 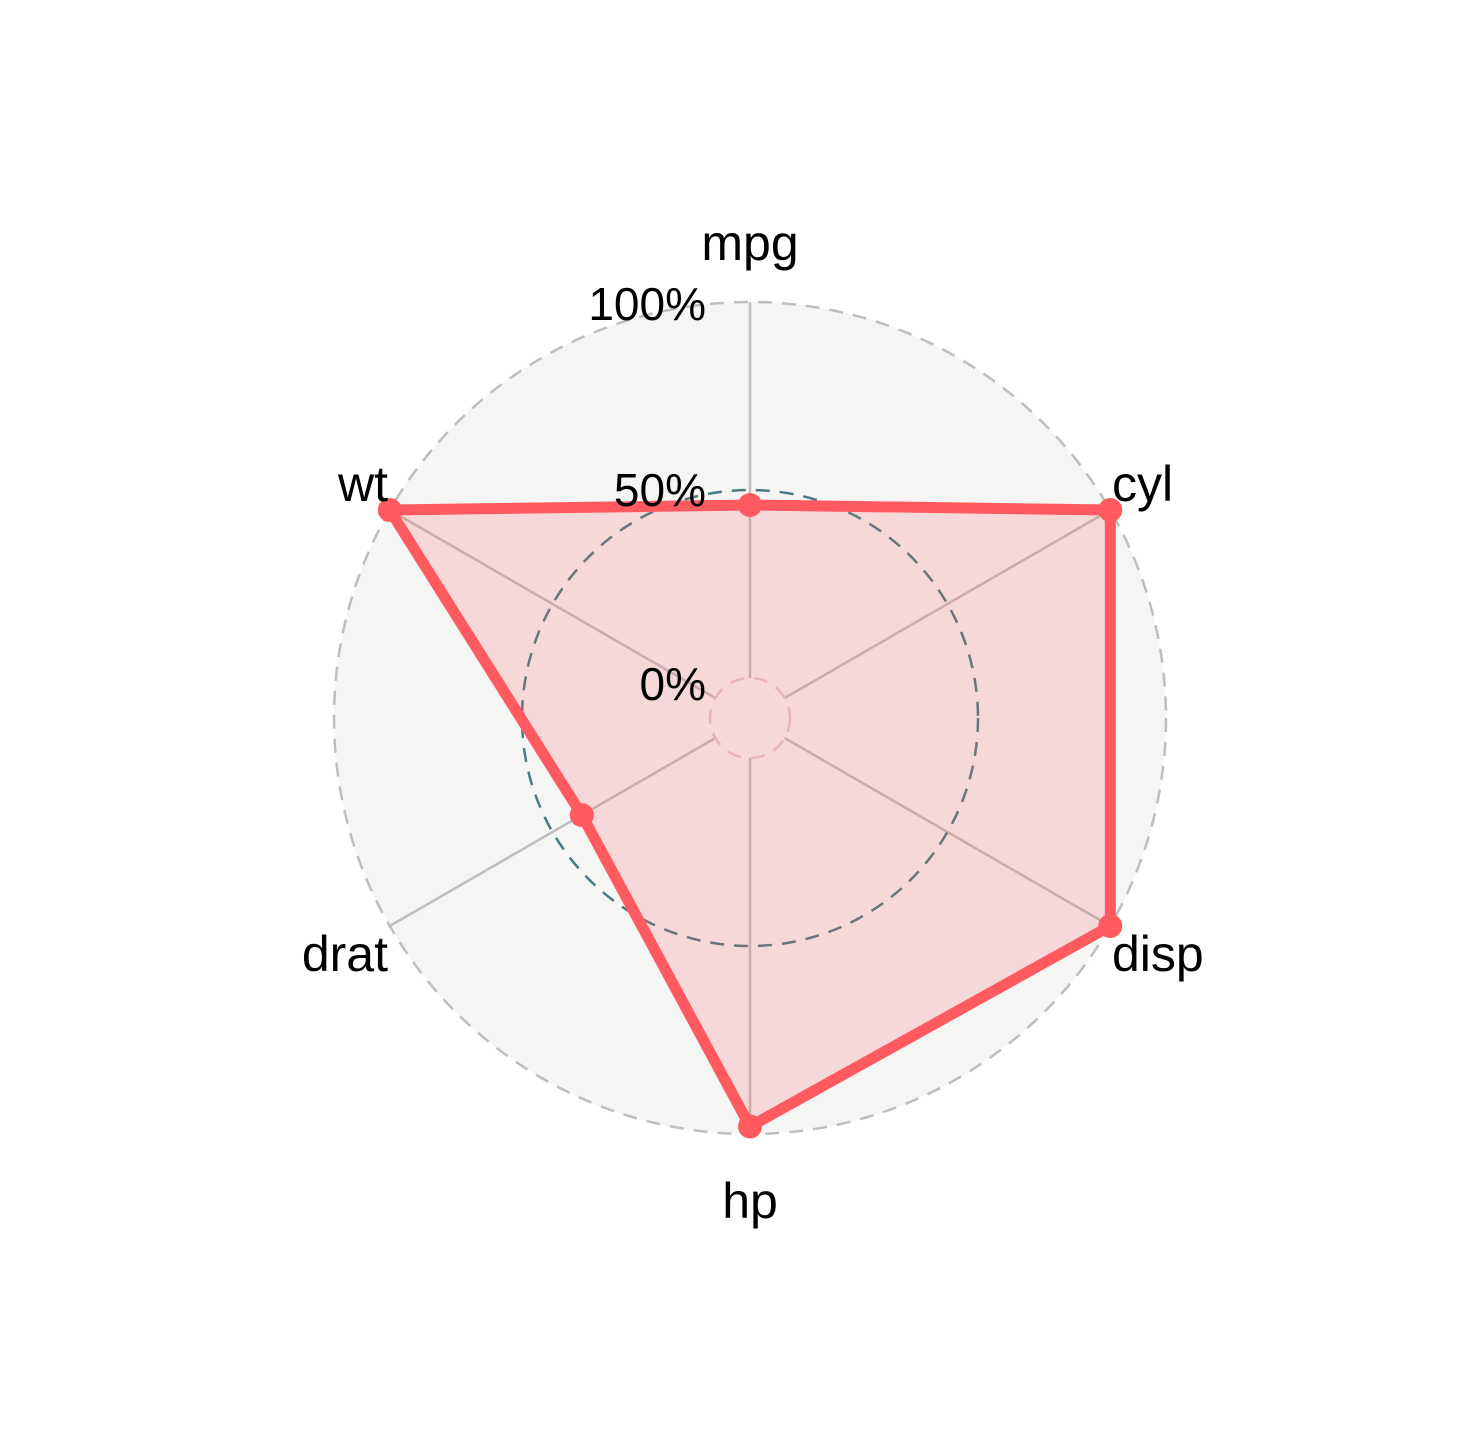 I want to click on axis-line-drat, so click(x=552, y=832).